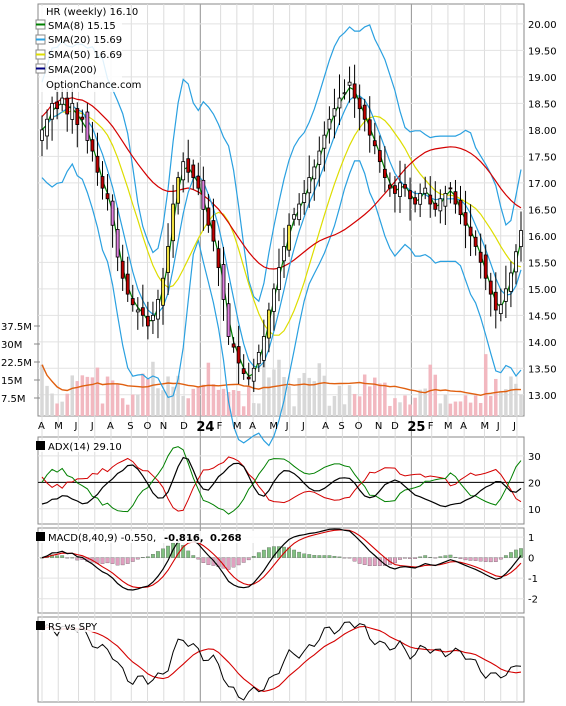  I want to click on legend-sma200: SMA(200), so click(72, 70).